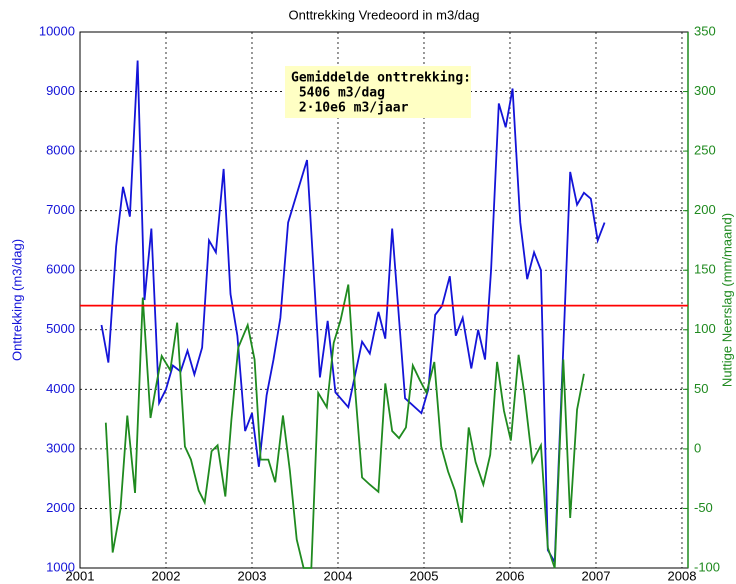 The height and width of the screenshot is (584, 736). What do you see at coordinates (701, 388) in the screenshot?
I see `y2-tick-label: 50` at bounding box center [701, 388].